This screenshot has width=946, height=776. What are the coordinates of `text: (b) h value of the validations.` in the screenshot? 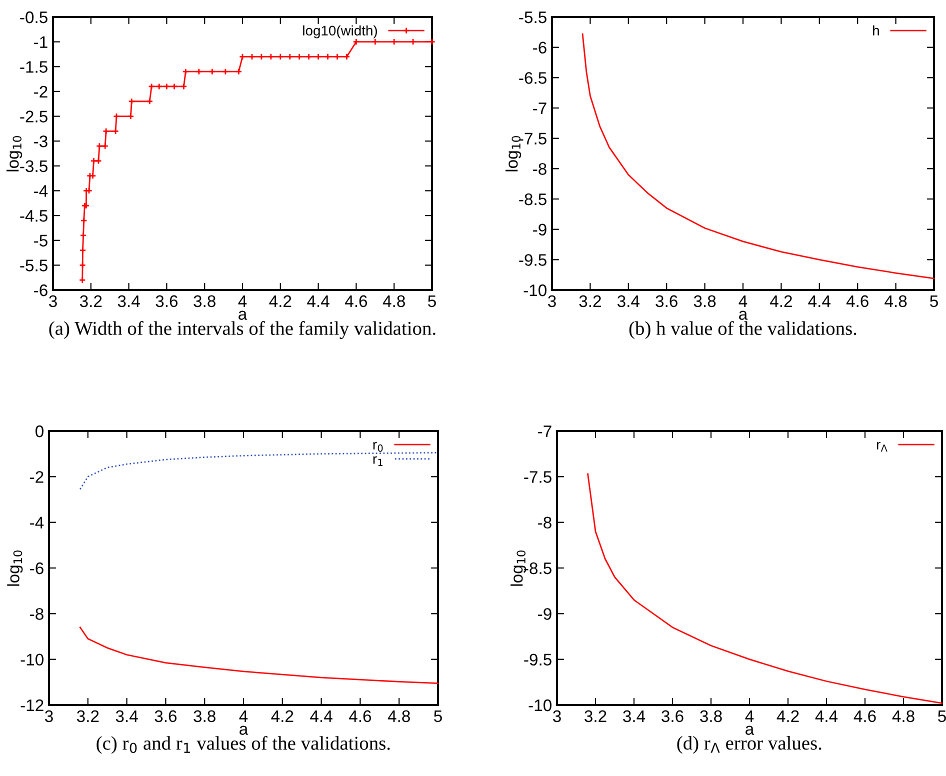 It's located at (742, 330).